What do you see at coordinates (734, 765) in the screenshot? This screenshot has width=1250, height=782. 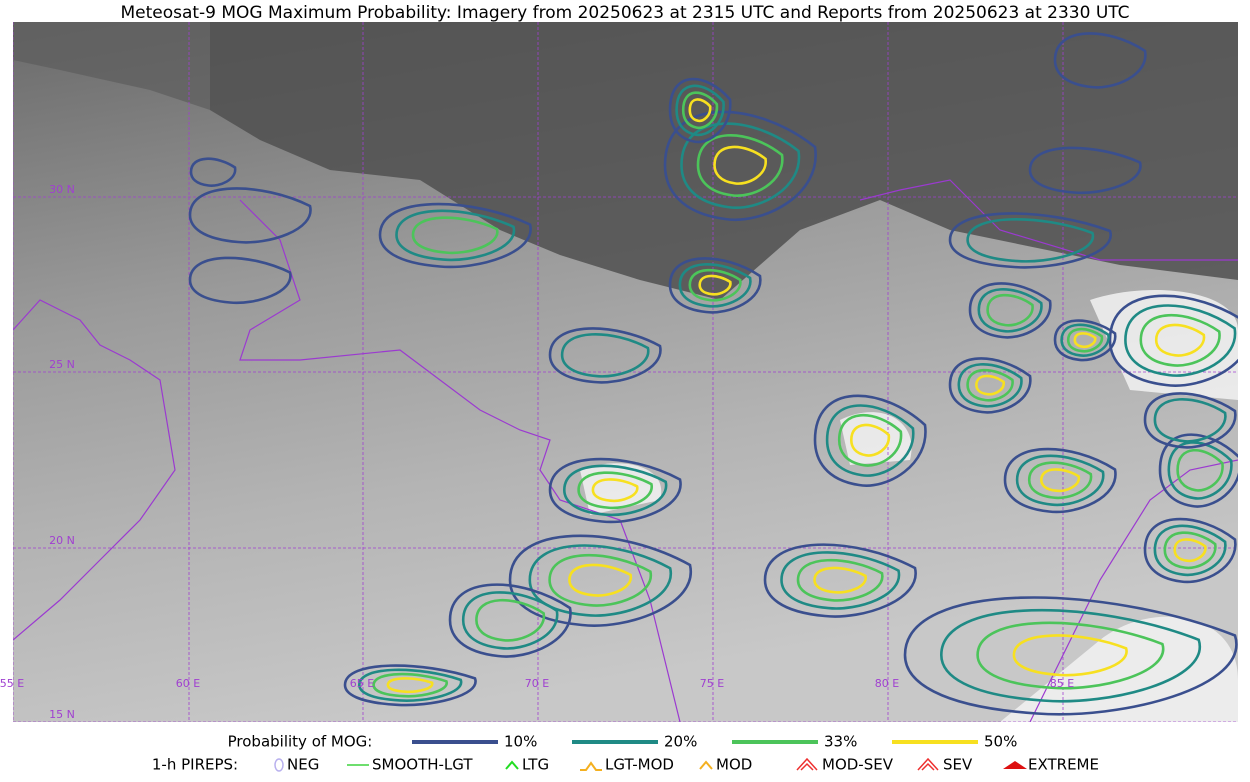 I see `pirep-label: MOD` at bounding box center [734, 765].